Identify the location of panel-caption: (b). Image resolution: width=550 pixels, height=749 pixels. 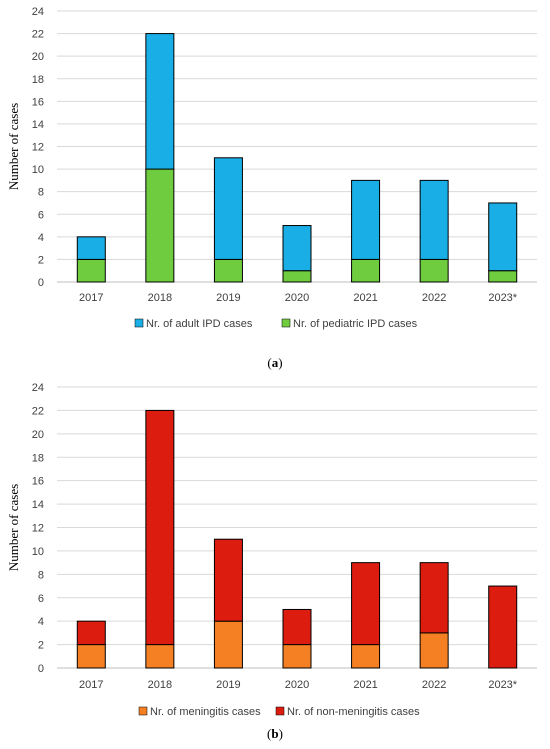
(275, 733).